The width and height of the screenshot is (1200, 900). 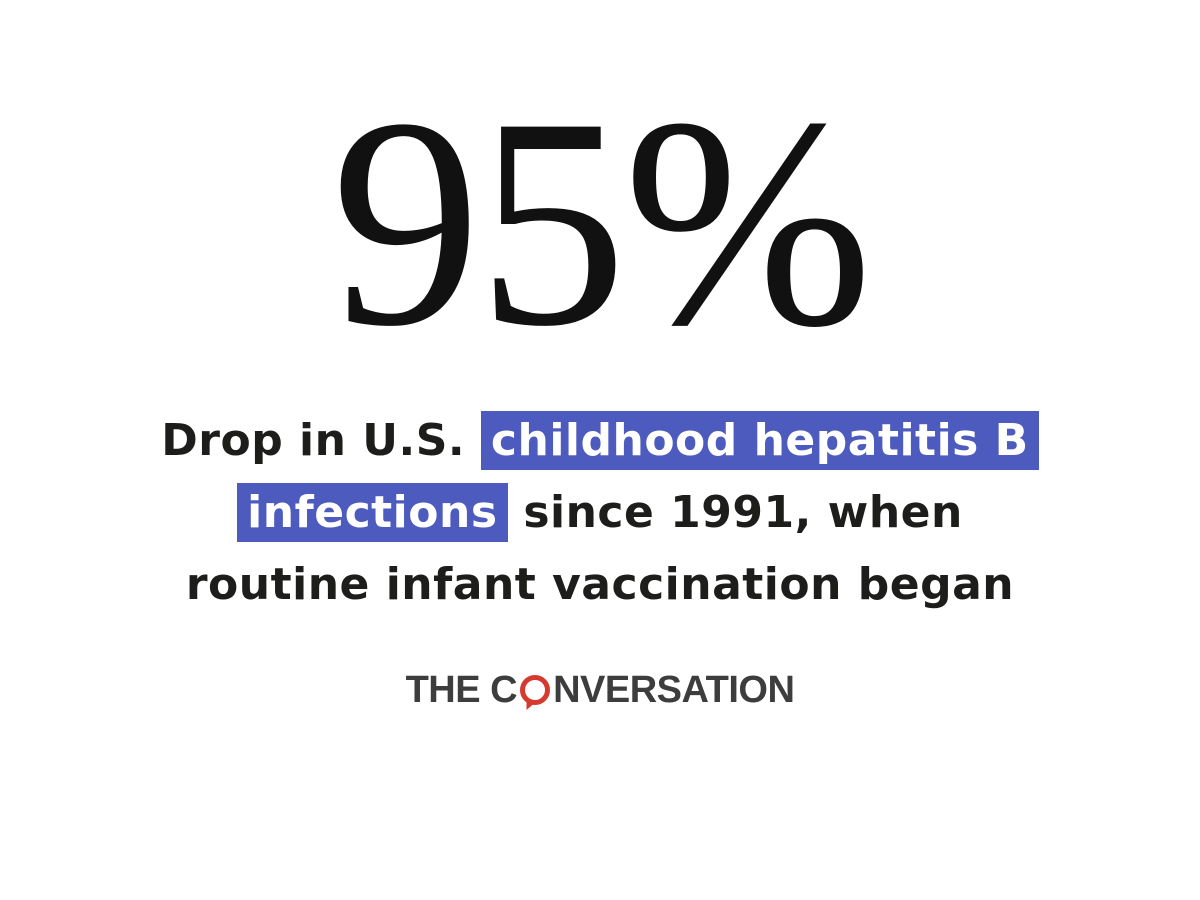 I want to click on description-line-2: infections since 1991, when, so click(x=599, y=513).